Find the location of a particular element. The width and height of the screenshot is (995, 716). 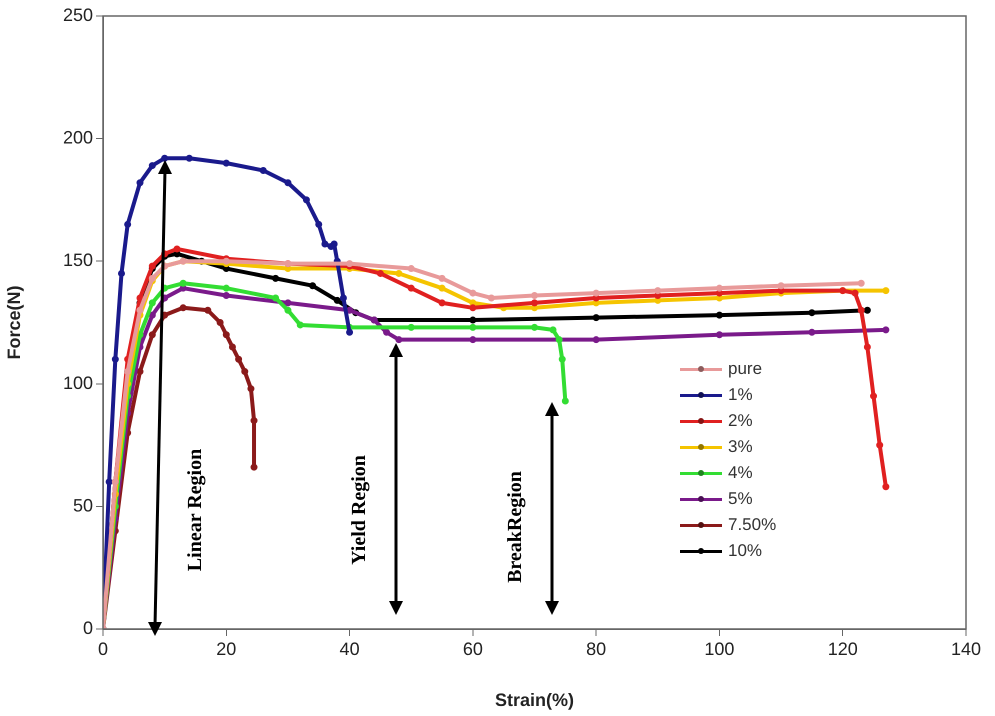

y-tick-label: 0 is located at coordinates (87, 628).